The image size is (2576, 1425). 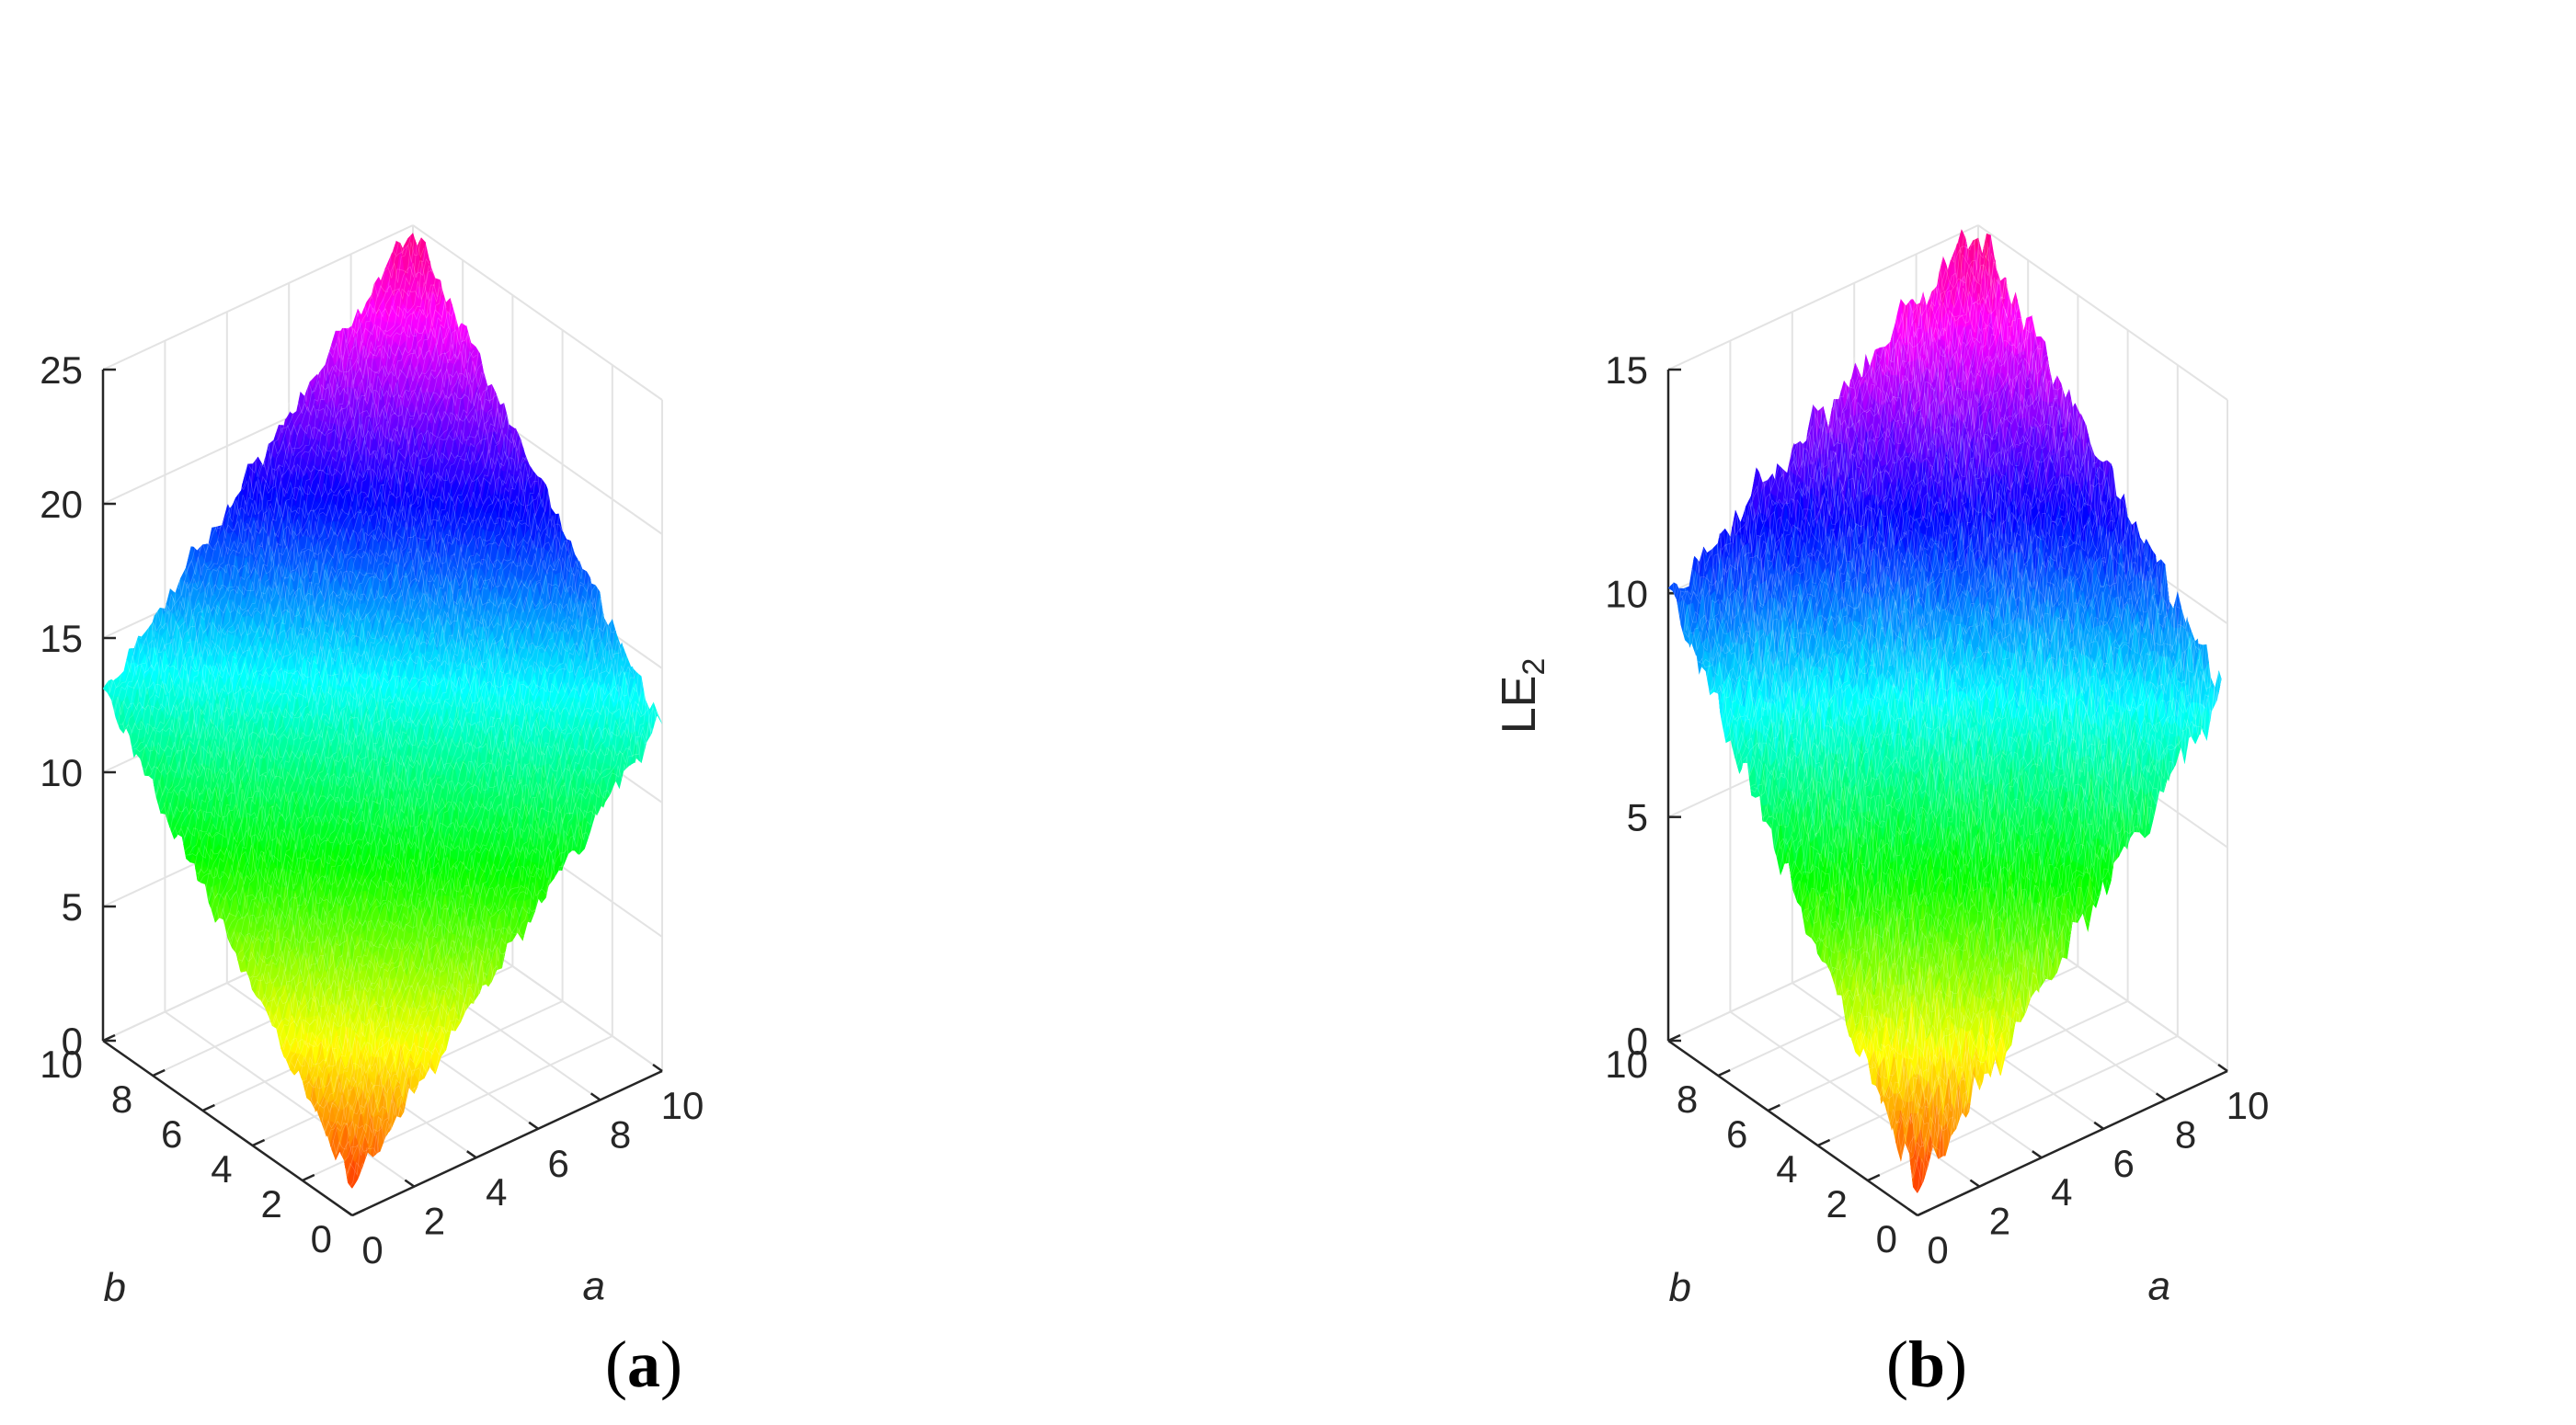 What do you see at coordinates (270, 1204) in the screenshot?
I see `y-tick-label: 2` at bounding box center [270, 1204].